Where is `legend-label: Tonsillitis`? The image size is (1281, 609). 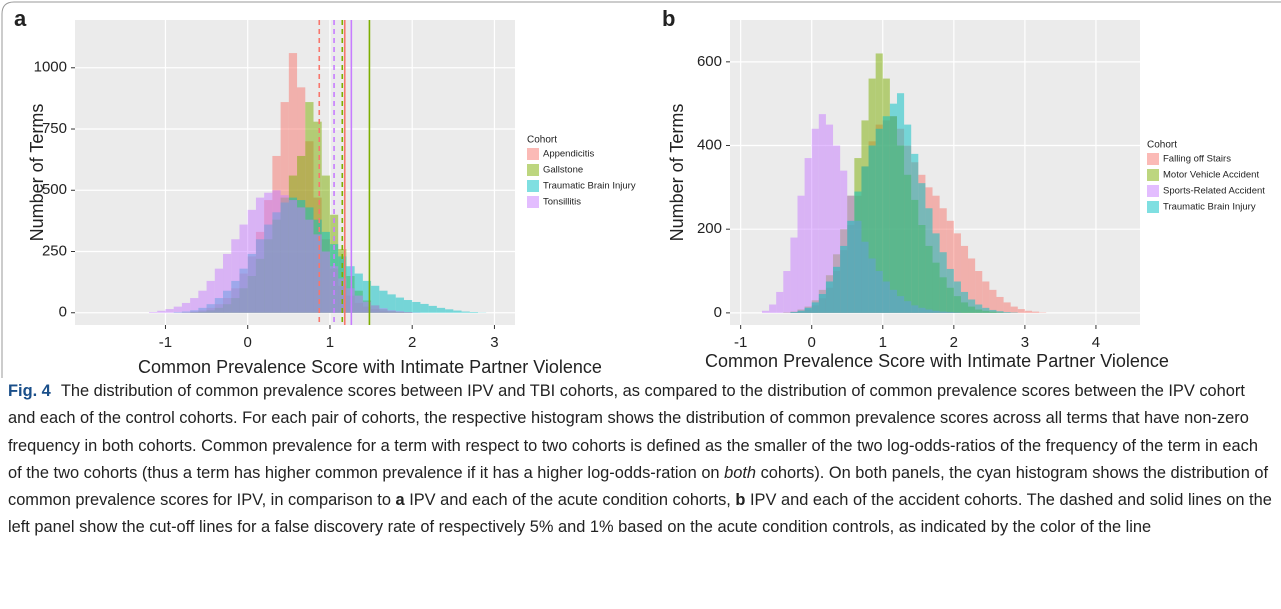 legend-label: Tonsillitis is located at coordinates (562, 202).